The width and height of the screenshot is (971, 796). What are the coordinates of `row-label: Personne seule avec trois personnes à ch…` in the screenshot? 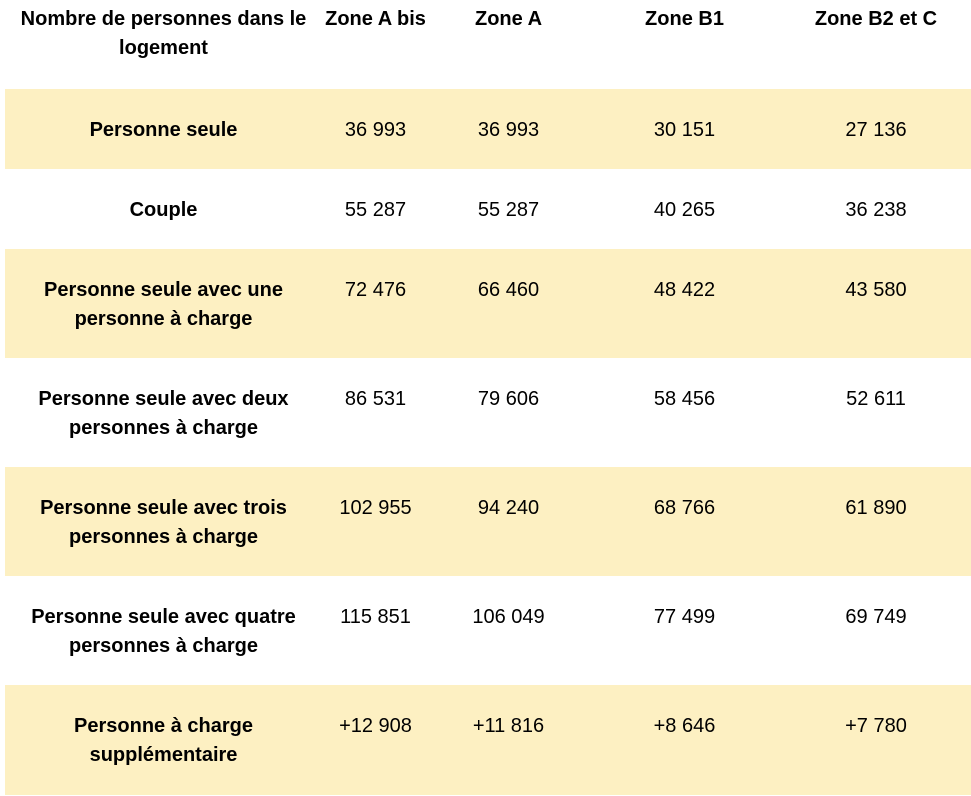 It's located at (163, 521).